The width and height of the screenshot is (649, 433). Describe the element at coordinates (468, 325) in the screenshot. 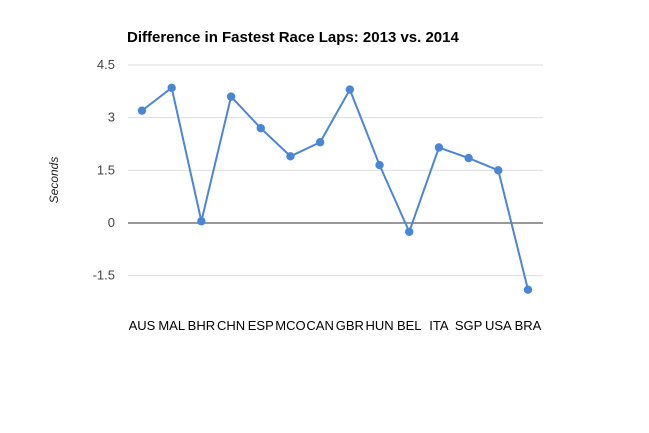

I see `x-tick-label: SGP` at that location.